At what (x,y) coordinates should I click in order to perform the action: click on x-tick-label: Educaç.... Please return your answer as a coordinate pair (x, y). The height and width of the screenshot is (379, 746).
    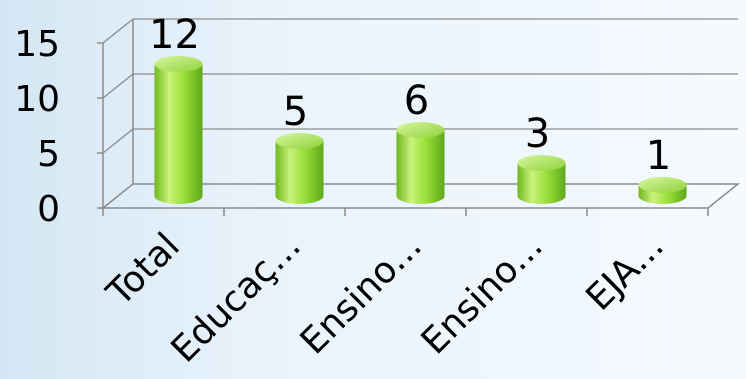
    Looking at the image, I should click on (236, 297).